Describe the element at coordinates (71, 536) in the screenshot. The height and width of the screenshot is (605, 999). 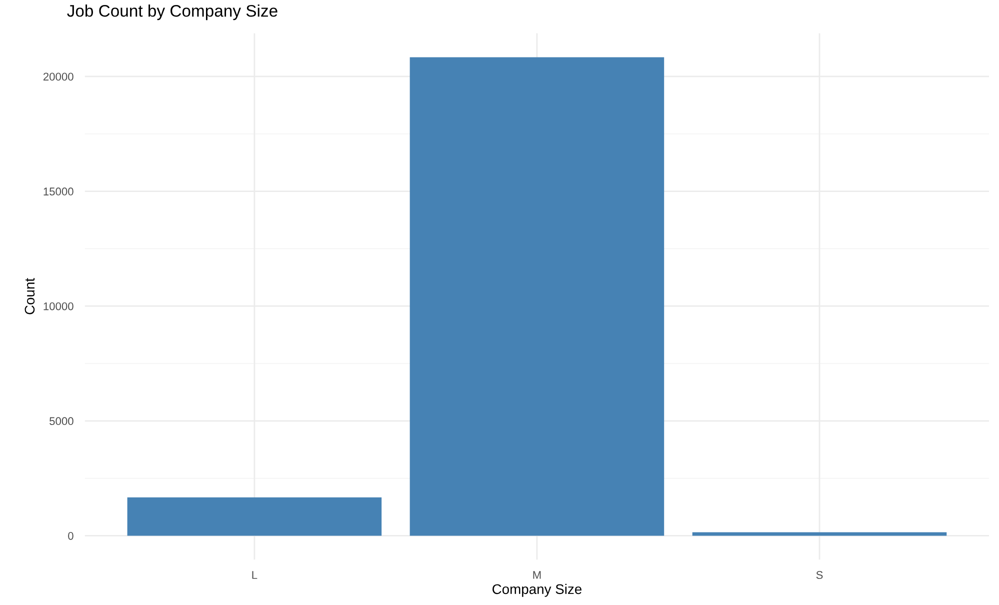
I see `y-tick-label: 0` at that location.